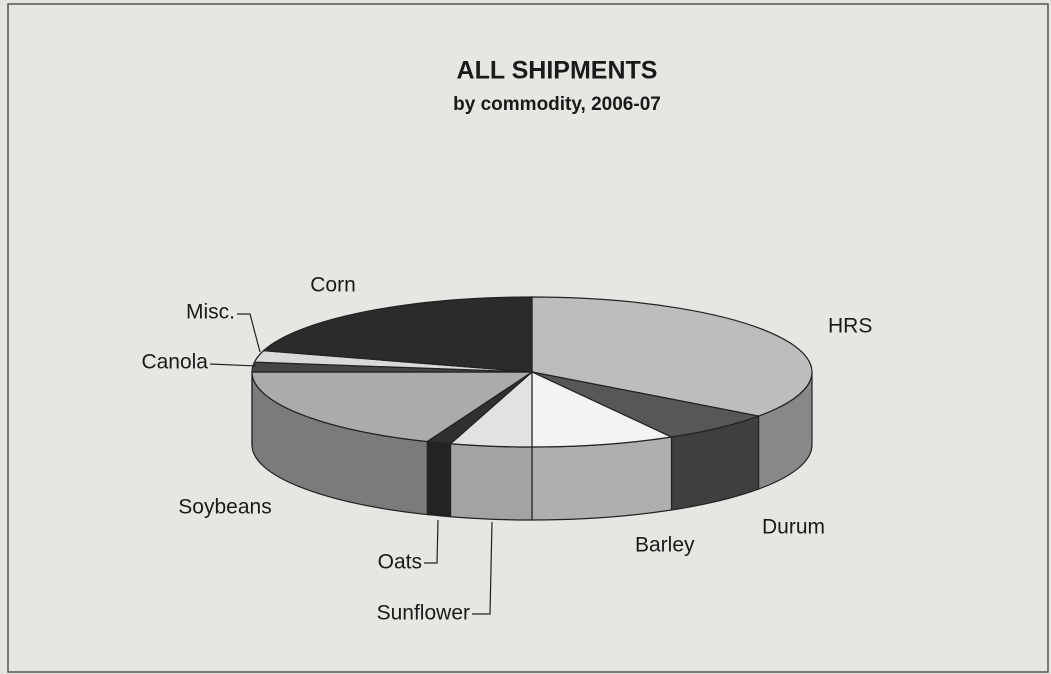  I want to click on slice-label: Soybeans, so click(224, 507).